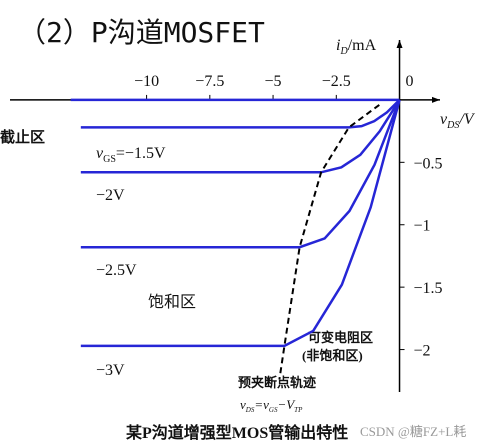 Image resolution: width=498 pixels, height=448 pixels. I want to click on annotation: (非饱和区), so click(332, 355).